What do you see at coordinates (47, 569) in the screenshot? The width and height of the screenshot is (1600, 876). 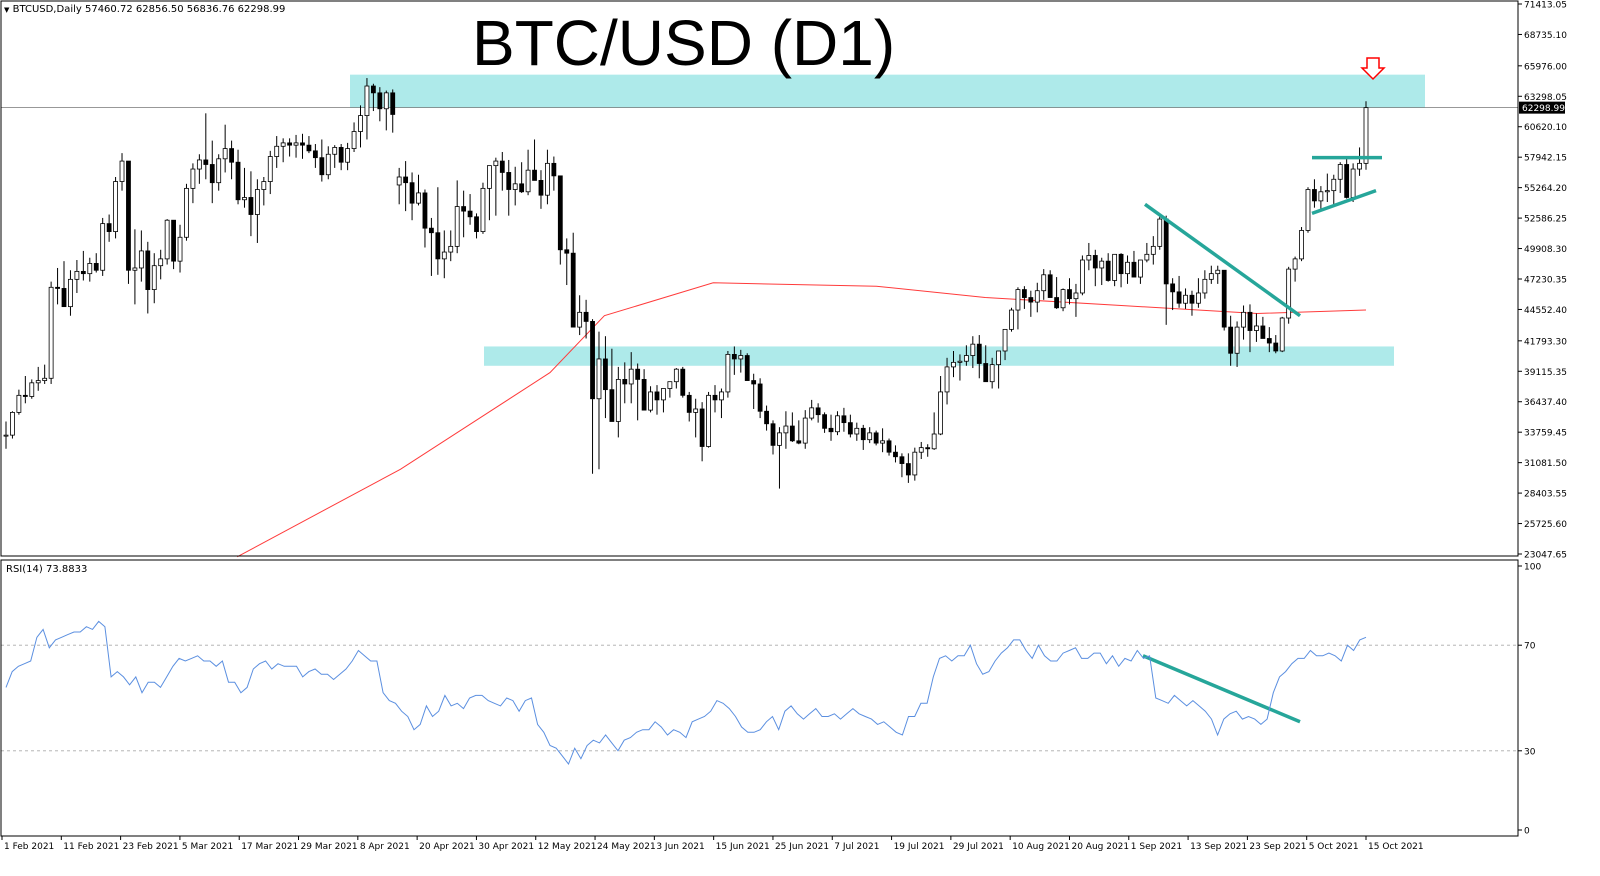 I see `rsi-header: RSI(14) 73.8833` at bounding box center [47, 569].